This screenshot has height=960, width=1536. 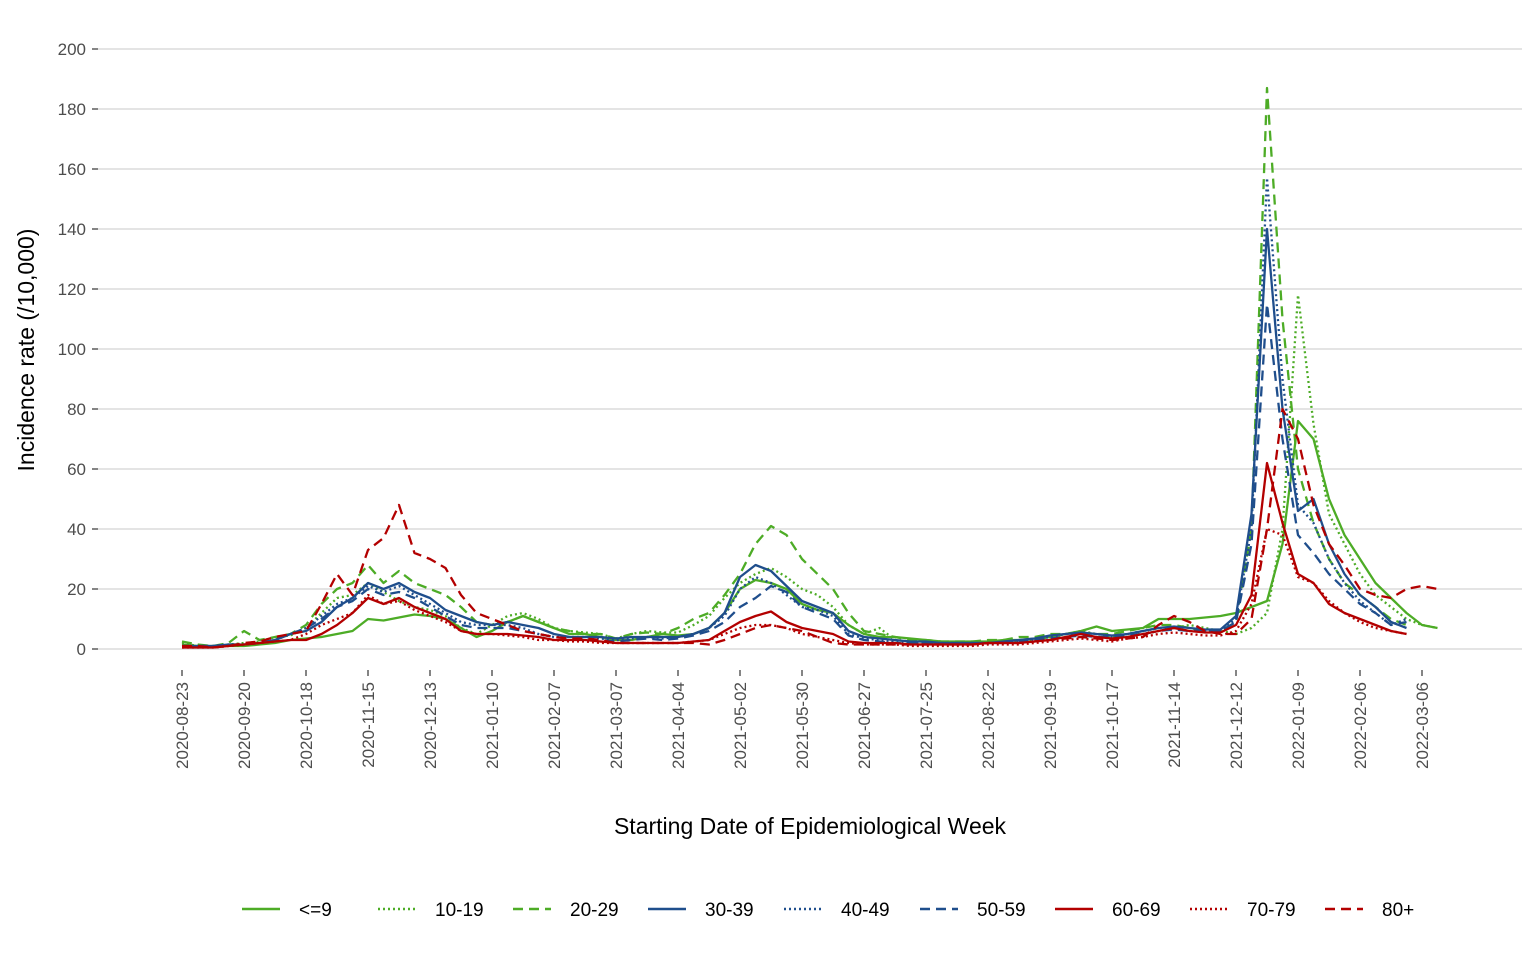 I want to click on x-axis-title: Starting Date of Epidemiological Week, so click(x=810, y=826).